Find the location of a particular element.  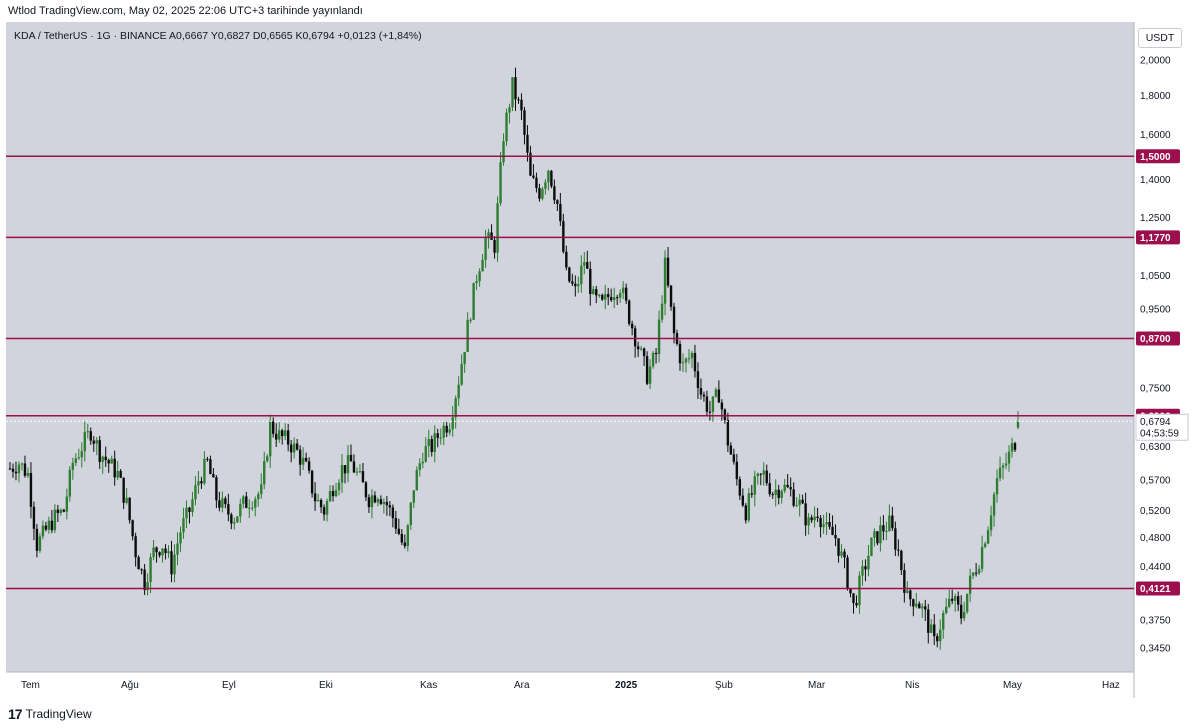

level-price-label-bg is located at coordinates (1158, 588).